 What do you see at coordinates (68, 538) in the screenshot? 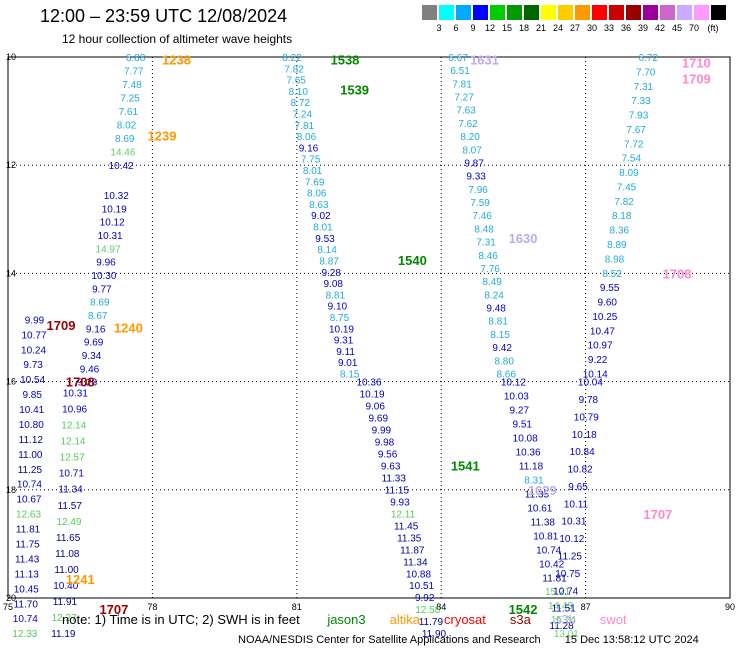
I see `swh-value-label: 11.65` at bounding box center [68, 538].